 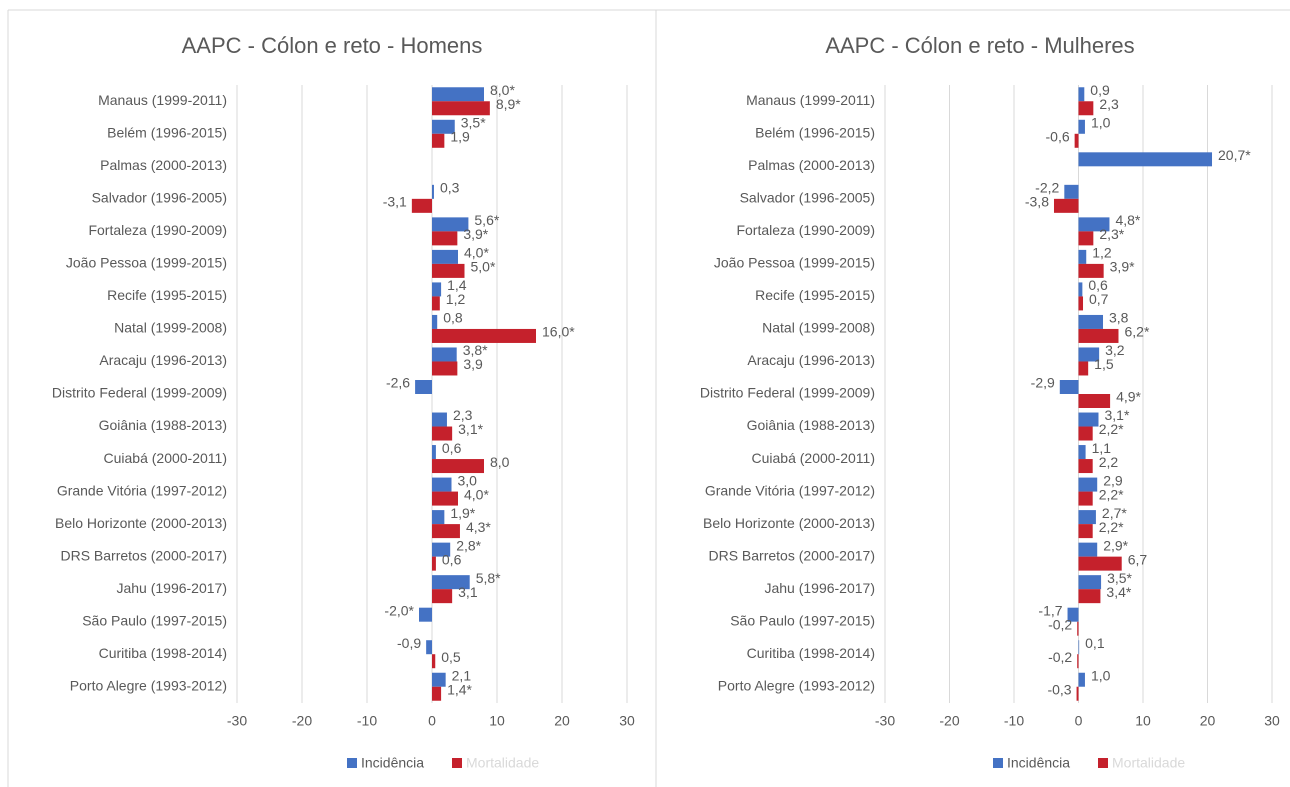 What do you see at coordinates (1118, 592) in the screenshot?
I see `value-label: 3,4*` at bounding box center [1118, 592].